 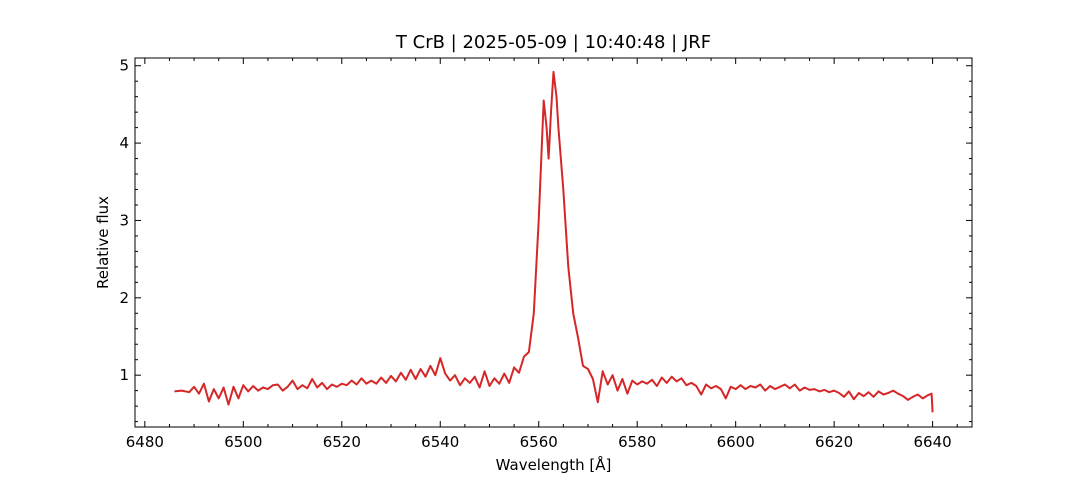 What do you see at coordinates (440, 442) in the screenshot?
I see `x-tick-label: 6540` at bounding box center [440, 442].